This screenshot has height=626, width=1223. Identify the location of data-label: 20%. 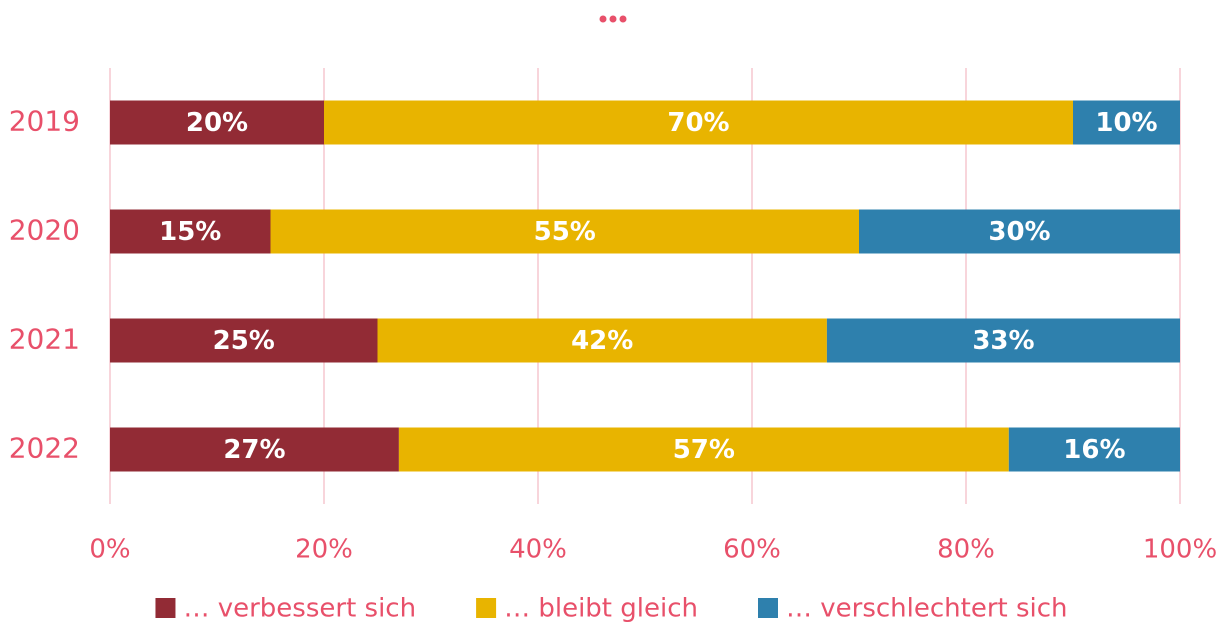
(217, 123).